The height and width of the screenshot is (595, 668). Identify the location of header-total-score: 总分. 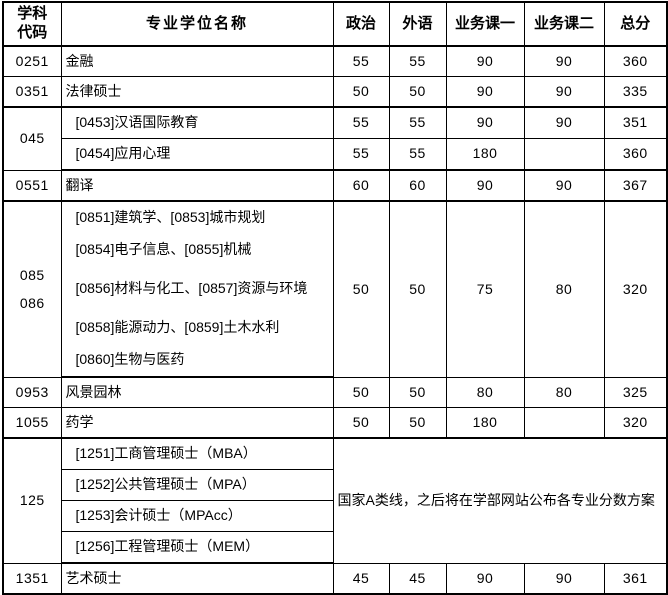
(635, 24).